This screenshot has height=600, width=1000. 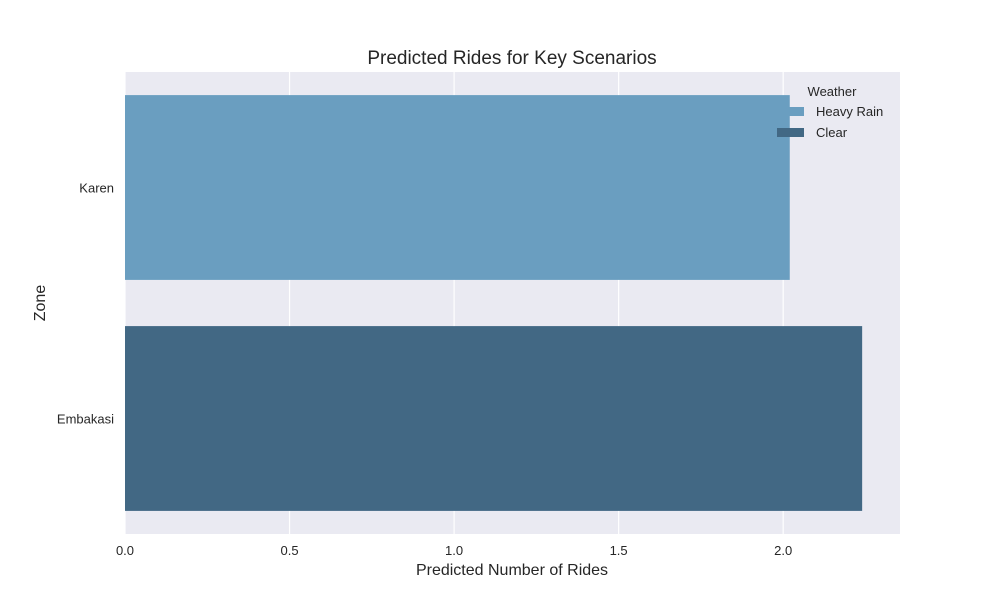 I want to click on legend-label-heavy-rain: Heavy Rain, so click(x=849, y=111).